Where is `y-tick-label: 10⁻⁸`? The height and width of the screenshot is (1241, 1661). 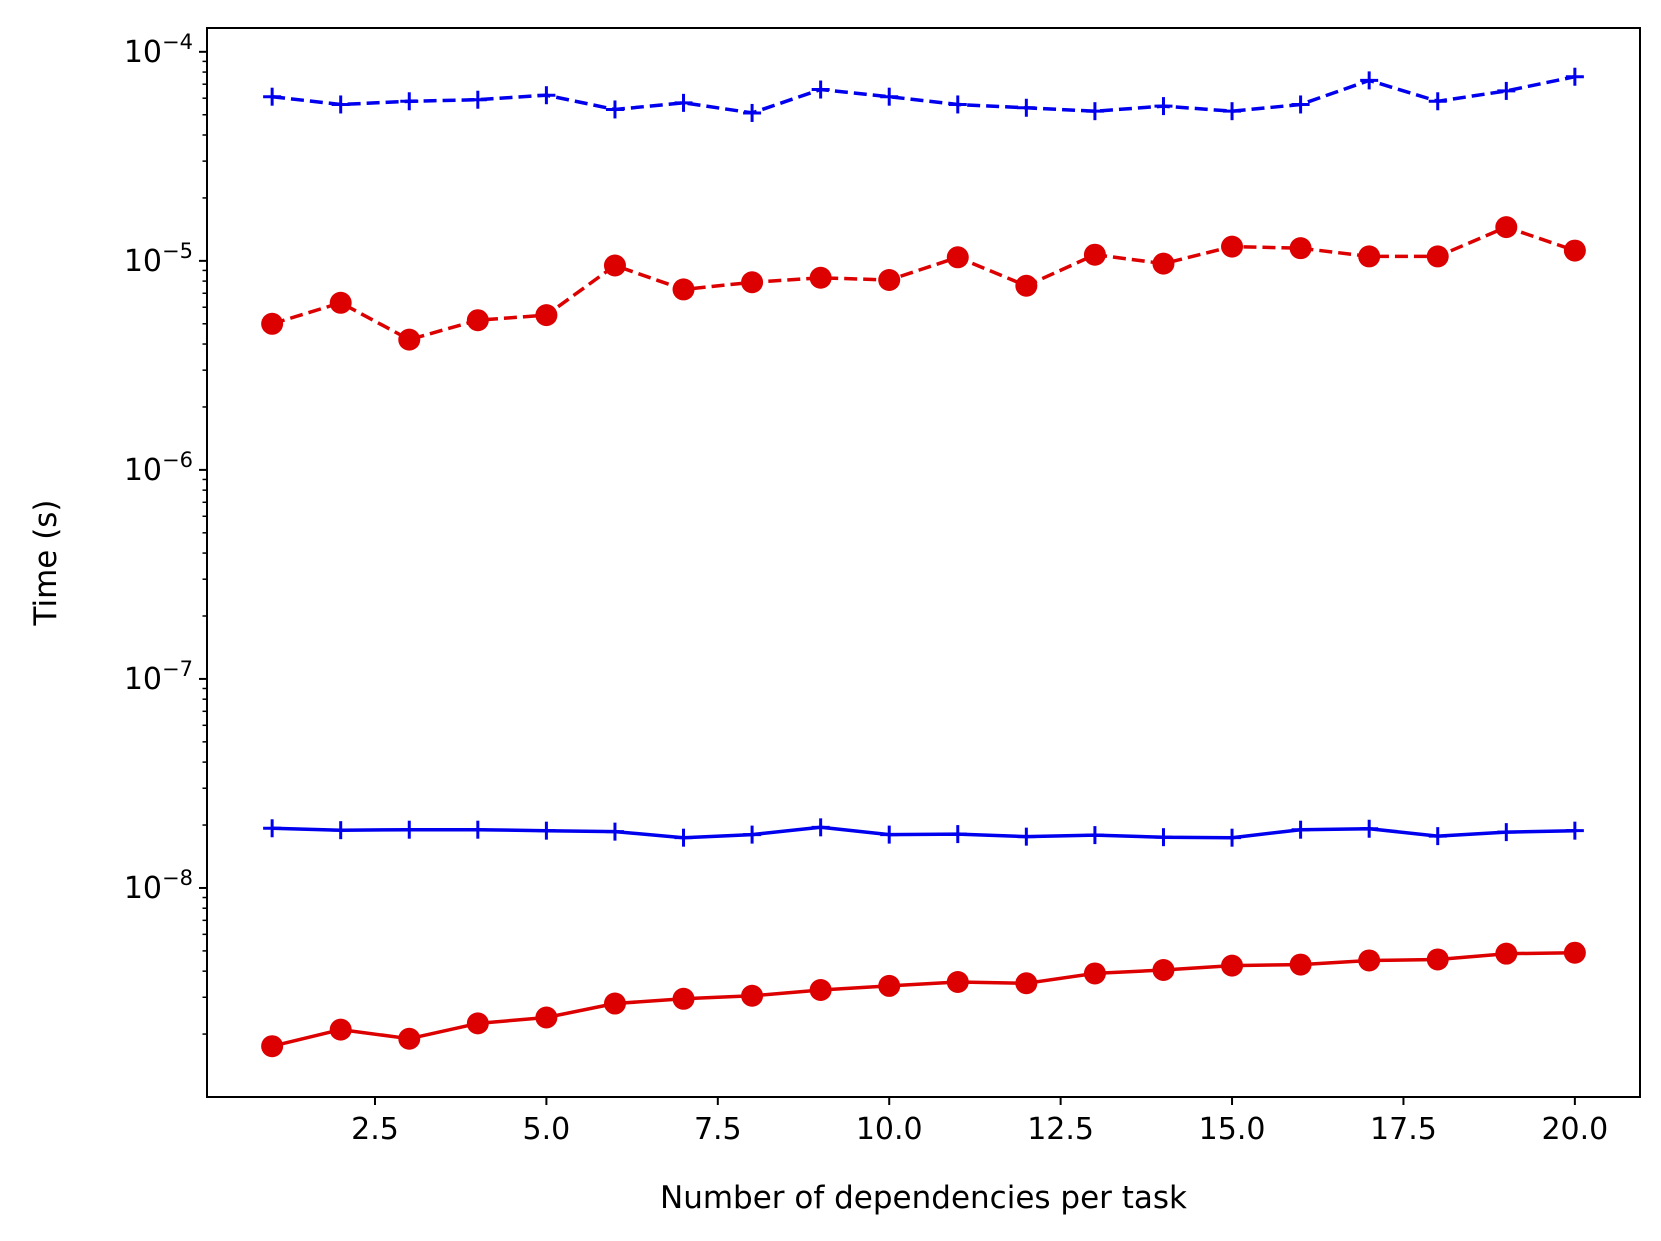
y-tick-label: 10⁻⁸ is located at coordinates (158, 886).